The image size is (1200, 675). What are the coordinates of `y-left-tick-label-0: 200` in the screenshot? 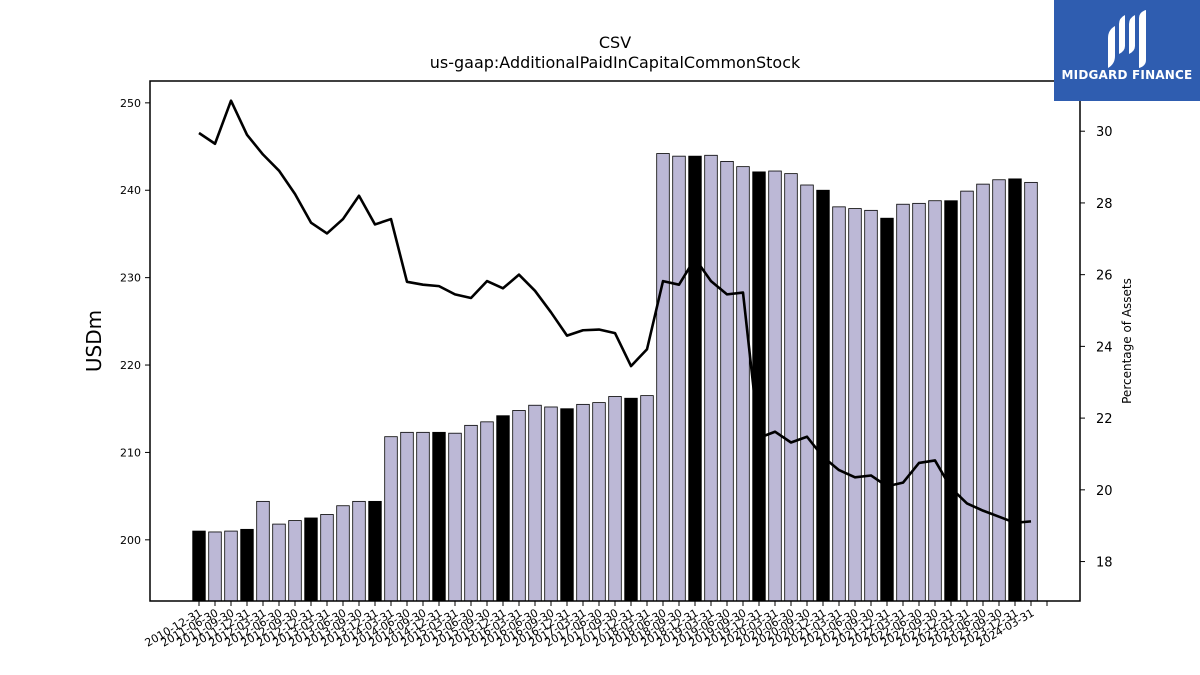 It's located at (130, 540).